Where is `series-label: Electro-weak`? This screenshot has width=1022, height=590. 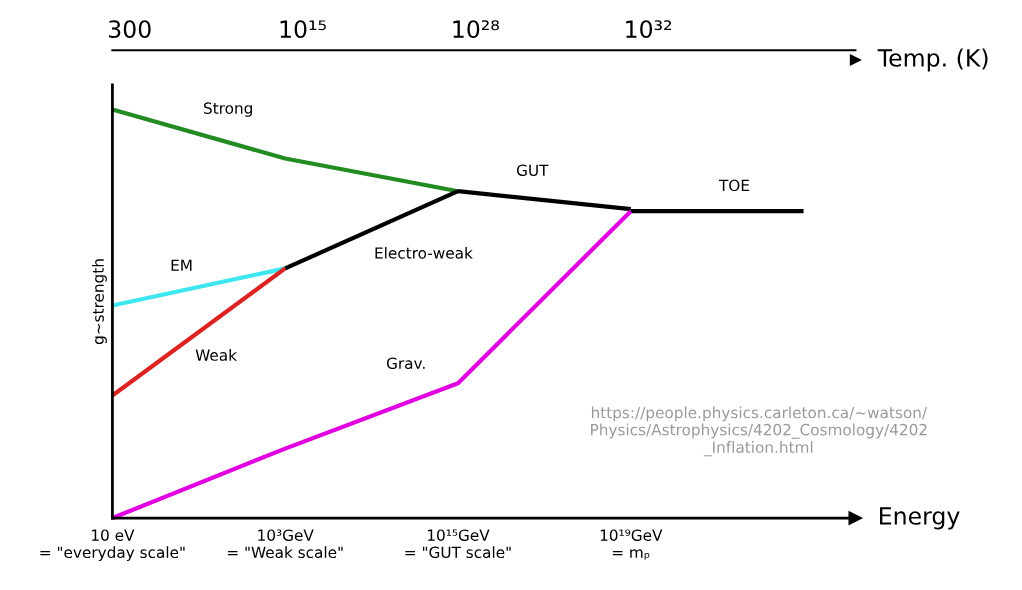
series-label: Electro-weak is located at coordinates (424, 252).